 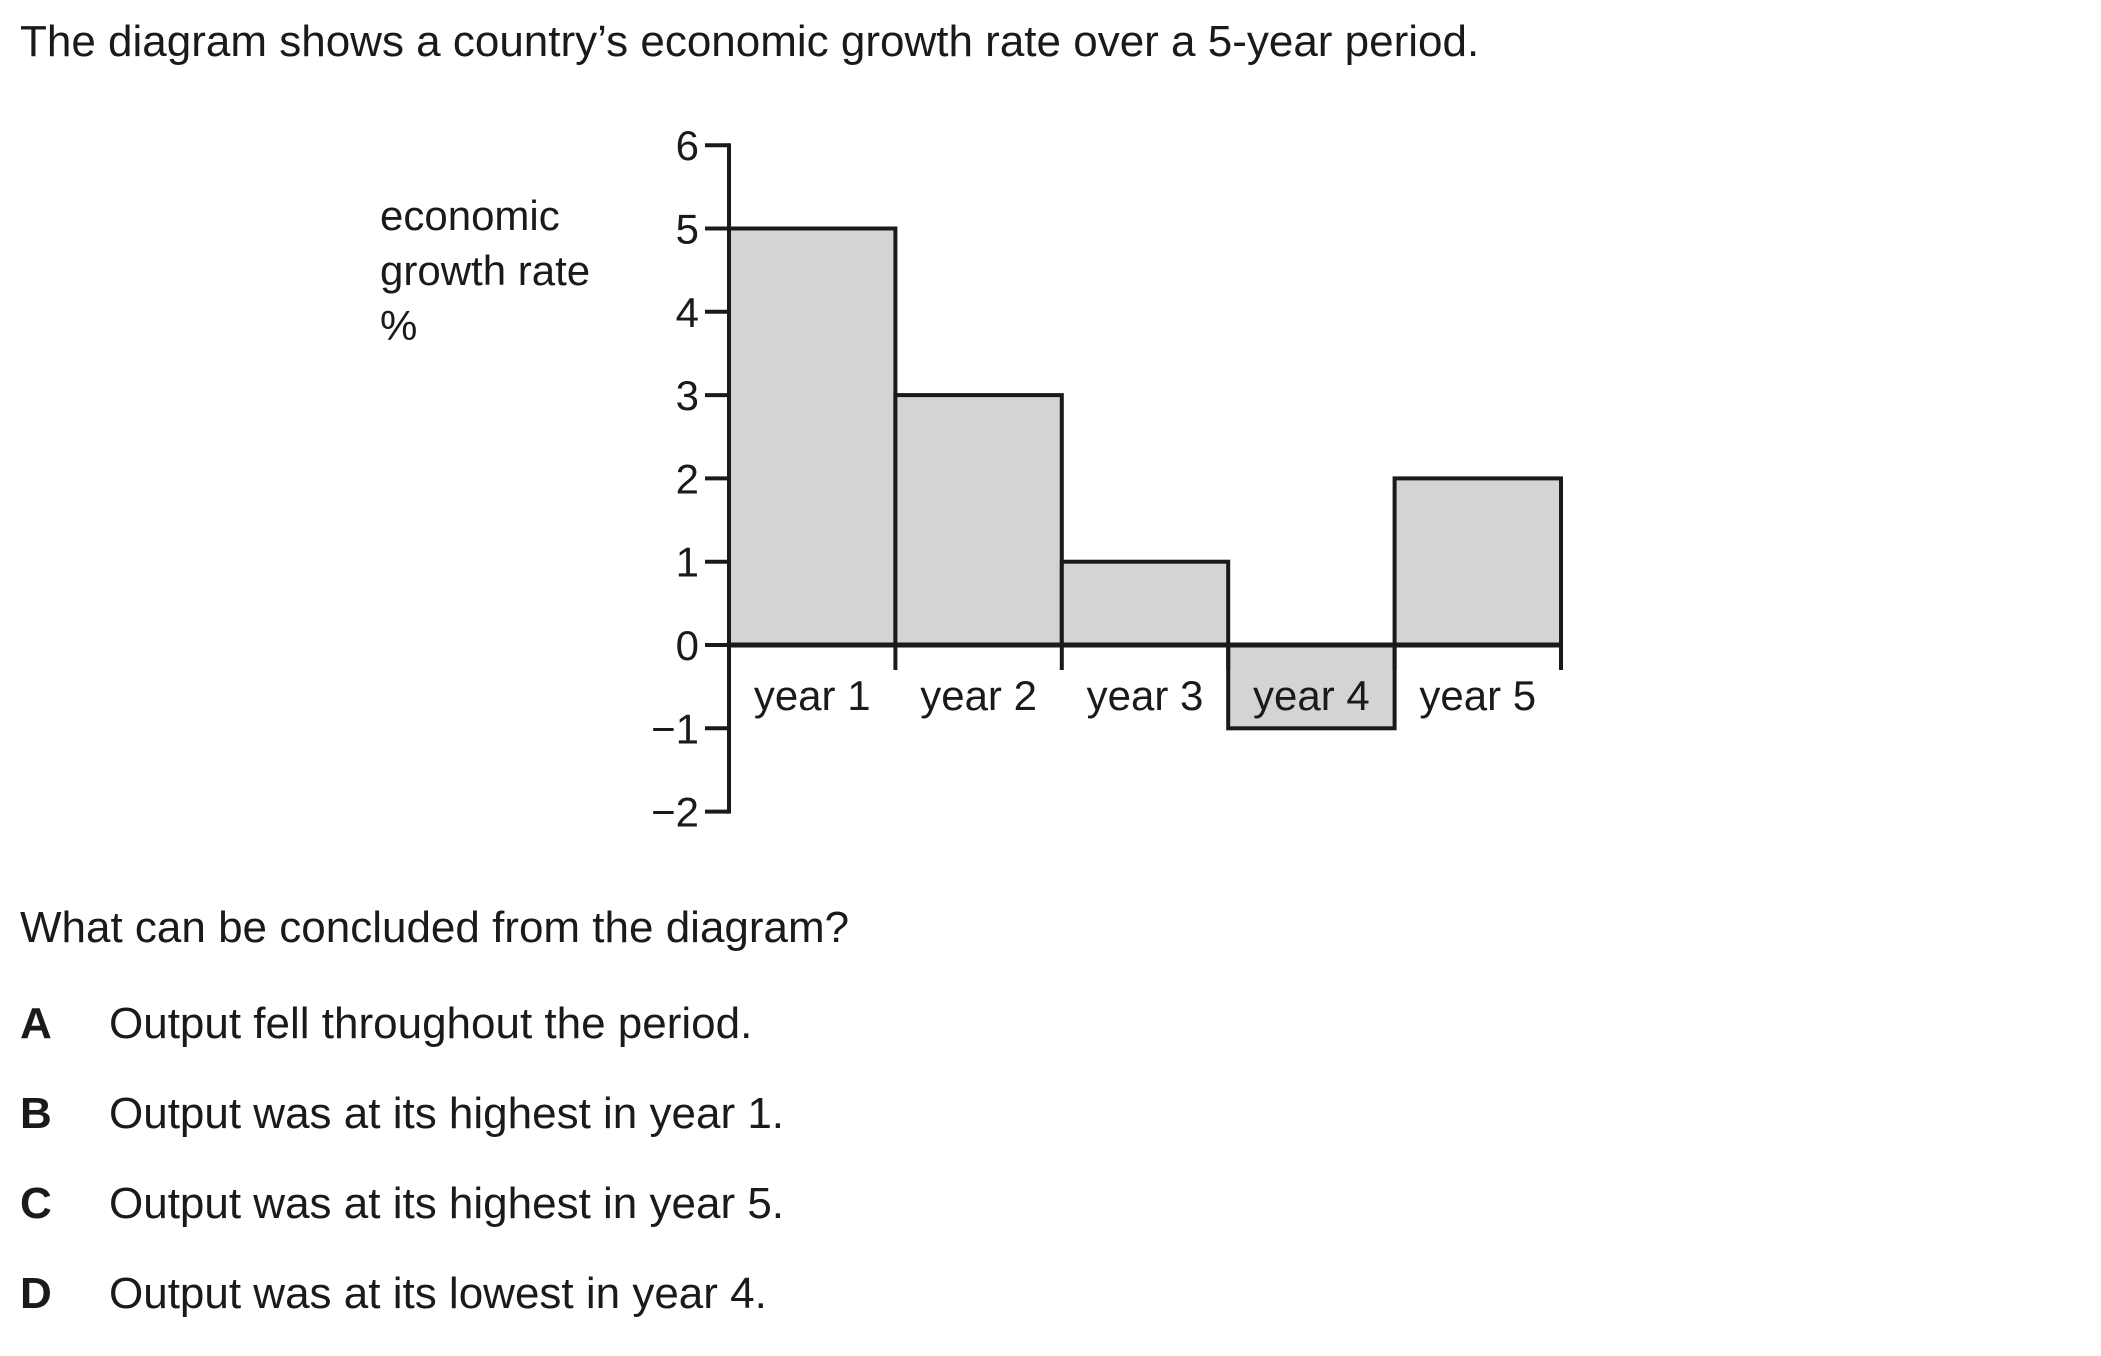 What do you see at coordinates (36, 1113) in the screenshot?
I see `option-letter: B` at bounding box center [36, 1113].